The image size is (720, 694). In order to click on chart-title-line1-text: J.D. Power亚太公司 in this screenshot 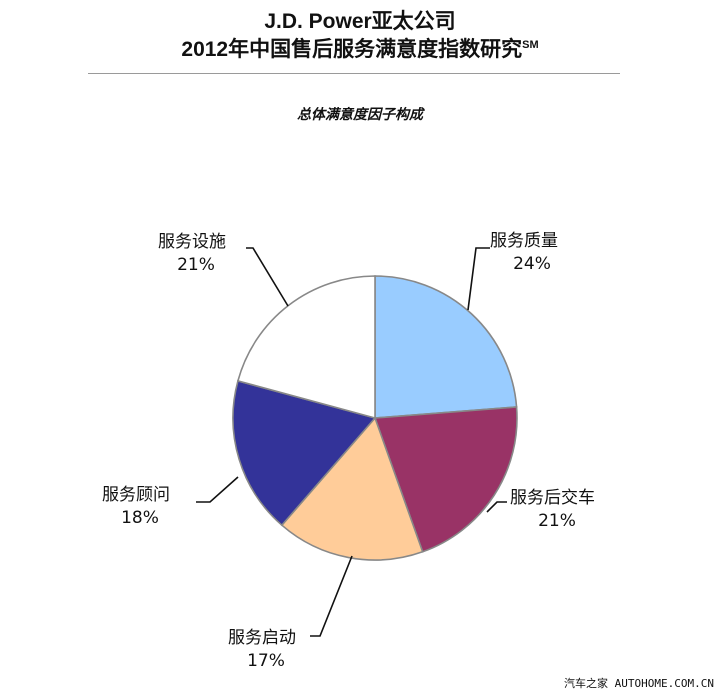, I will do `click(360, 21)`.